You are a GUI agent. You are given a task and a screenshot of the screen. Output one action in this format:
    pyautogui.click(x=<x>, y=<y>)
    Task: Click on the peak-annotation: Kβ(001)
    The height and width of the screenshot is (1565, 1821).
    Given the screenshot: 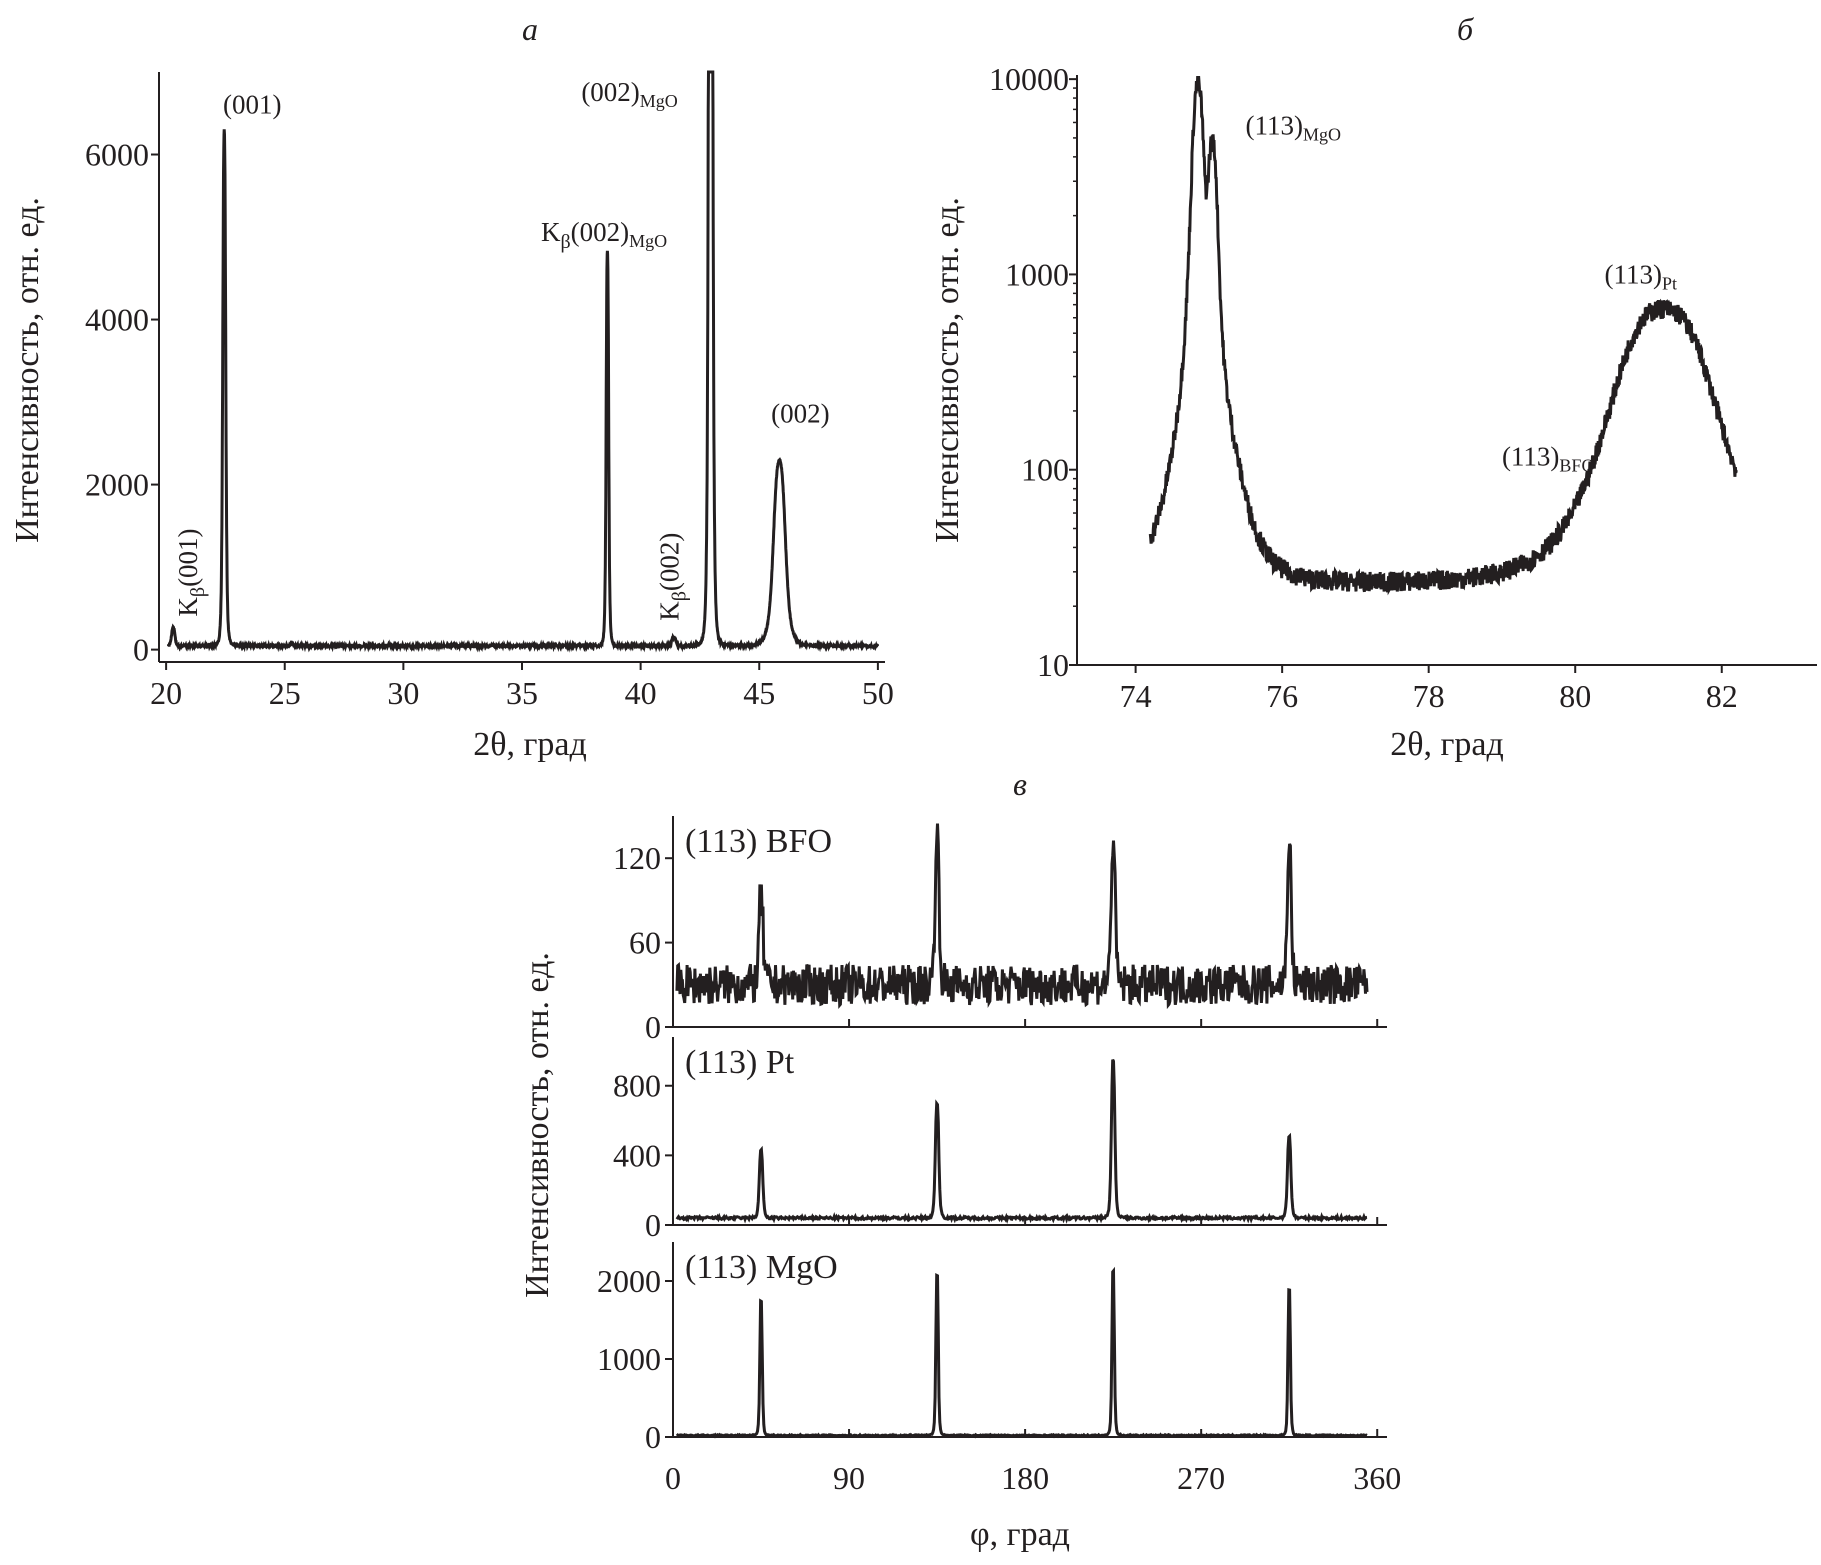 What is the action you would take?
    pyautogui.click(x=191, y=572)
    